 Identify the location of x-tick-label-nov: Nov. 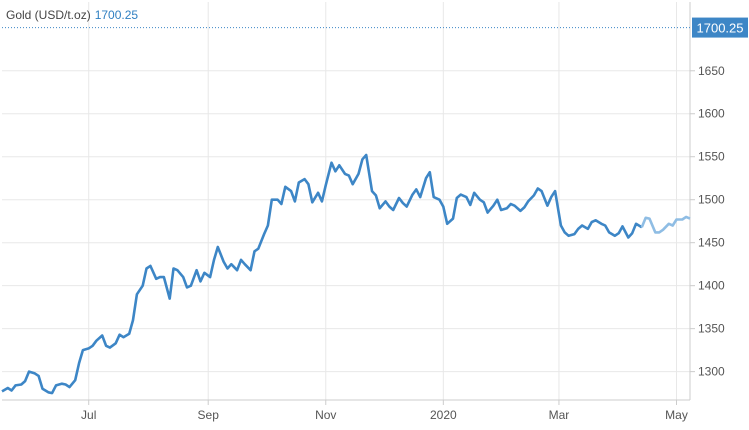
(325, 415).